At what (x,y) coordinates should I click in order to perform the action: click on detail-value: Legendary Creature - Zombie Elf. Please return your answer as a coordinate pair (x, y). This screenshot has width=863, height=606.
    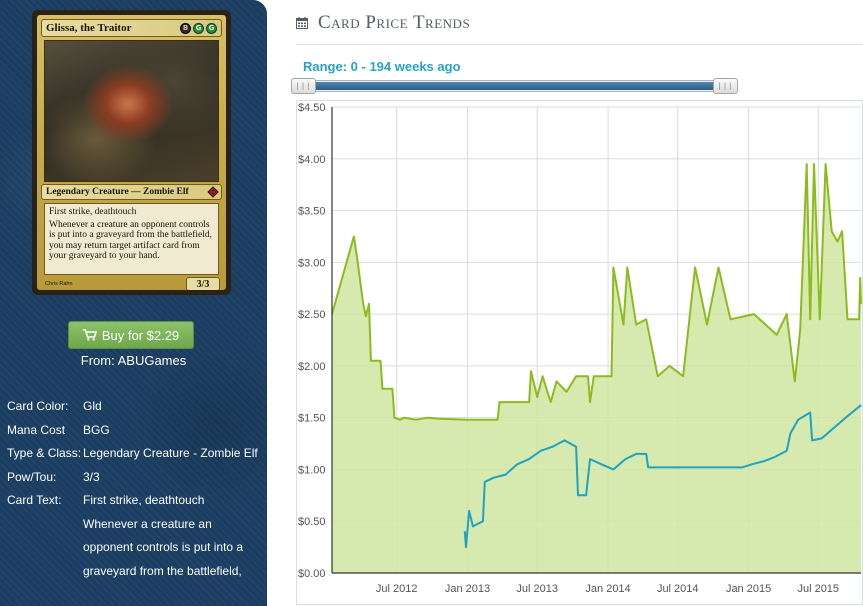
    Looking at the image, I should click on (170, 453).